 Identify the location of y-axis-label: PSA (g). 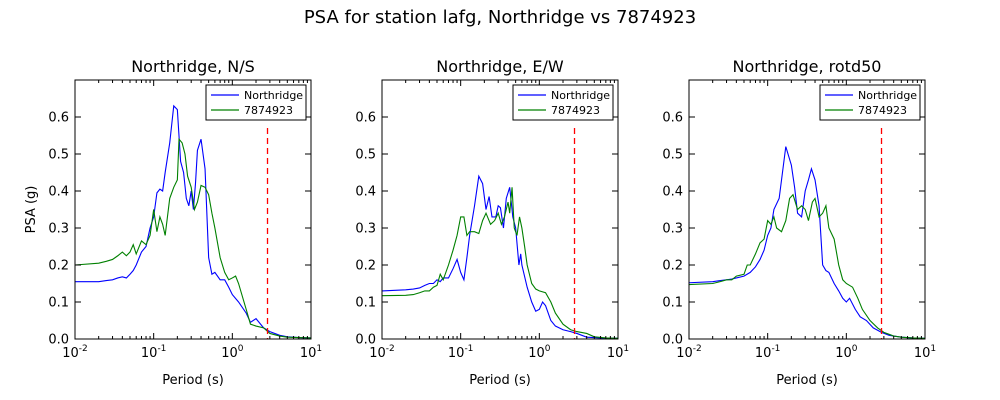
(31, 210).